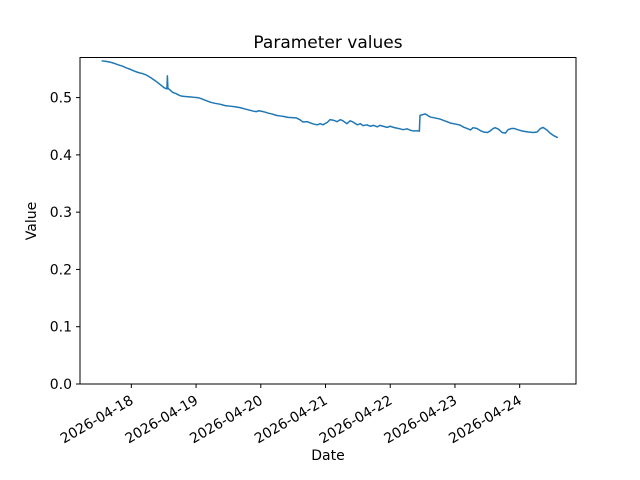 The width and height of the screenshot is (640, 480). I want to click on x-tick-label: 2026-04-24, so click(485, 420).